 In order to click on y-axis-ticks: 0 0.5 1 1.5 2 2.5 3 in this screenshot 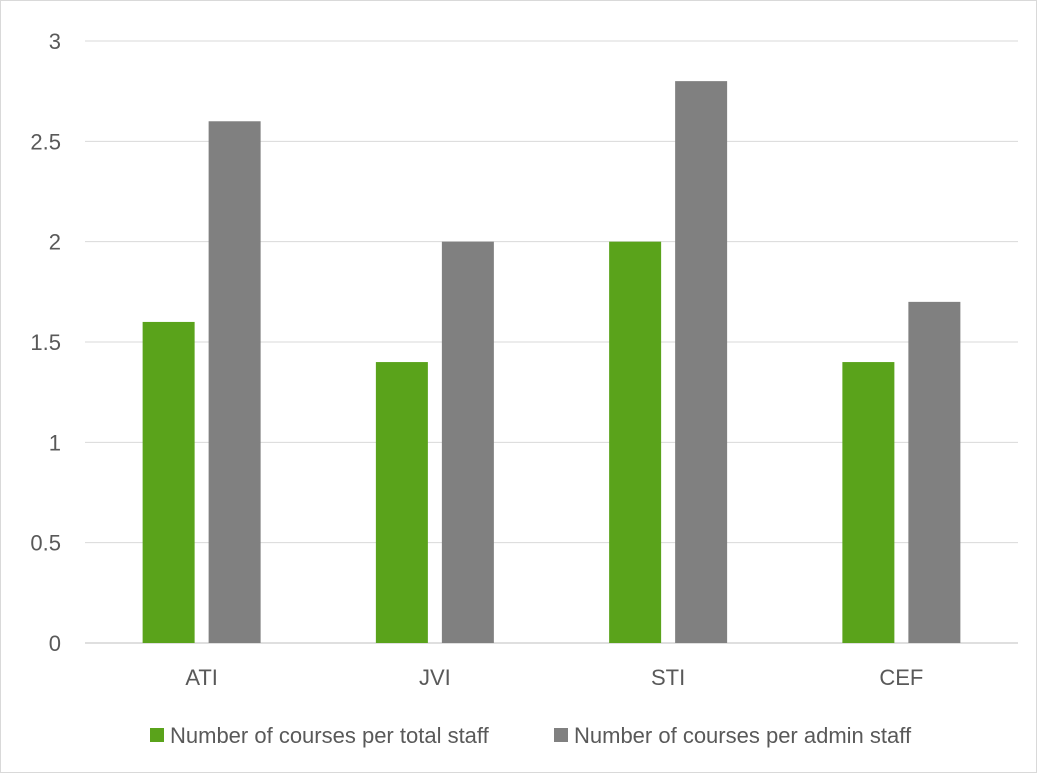, I will do `click(45, 342)`.